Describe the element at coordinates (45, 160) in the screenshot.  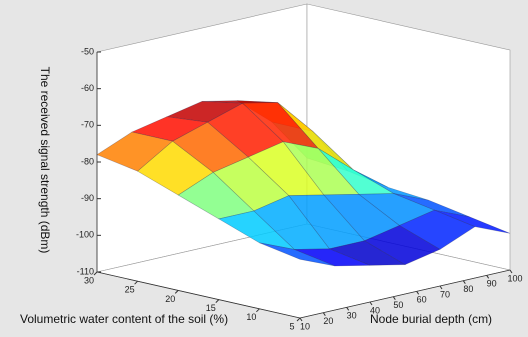
I see `z-axis-label: The received signal strength (dBm)` at that location.